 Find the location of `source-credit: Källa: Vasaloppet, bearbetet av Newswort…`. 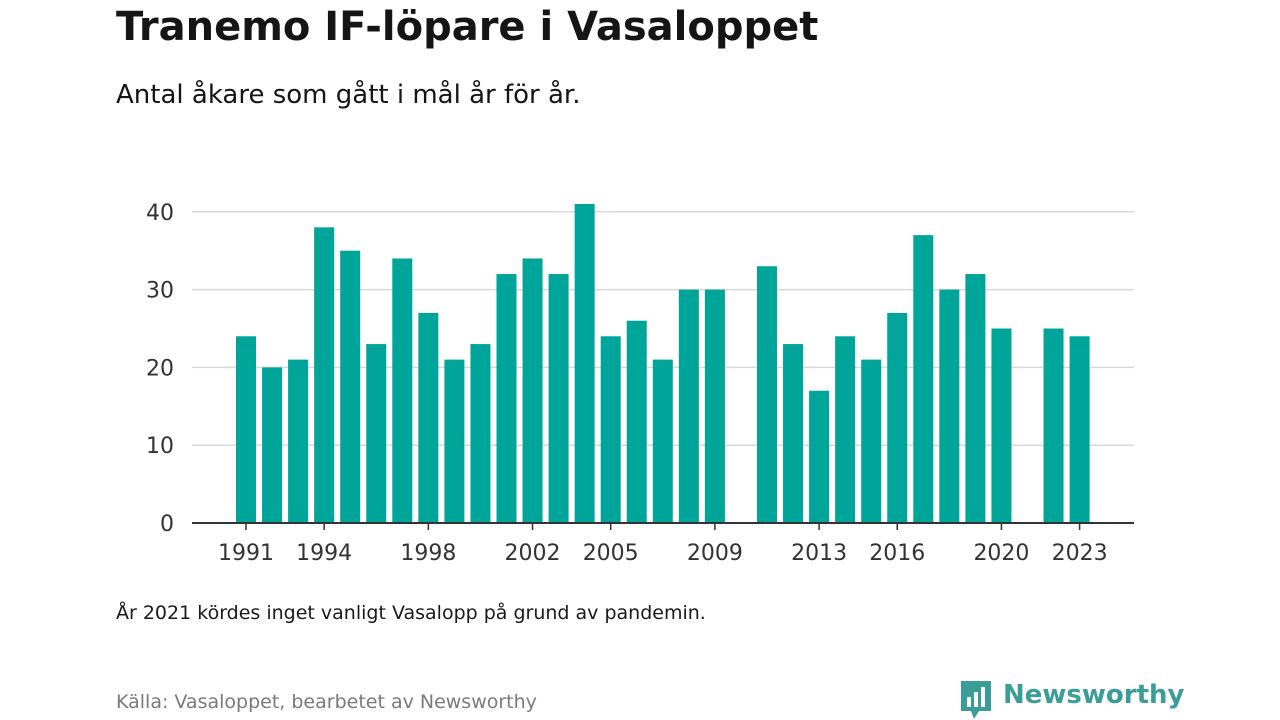

source-credit: Källa: Vasaloppet, bearbetet av Newswort… is located at coordinates (326, 702).